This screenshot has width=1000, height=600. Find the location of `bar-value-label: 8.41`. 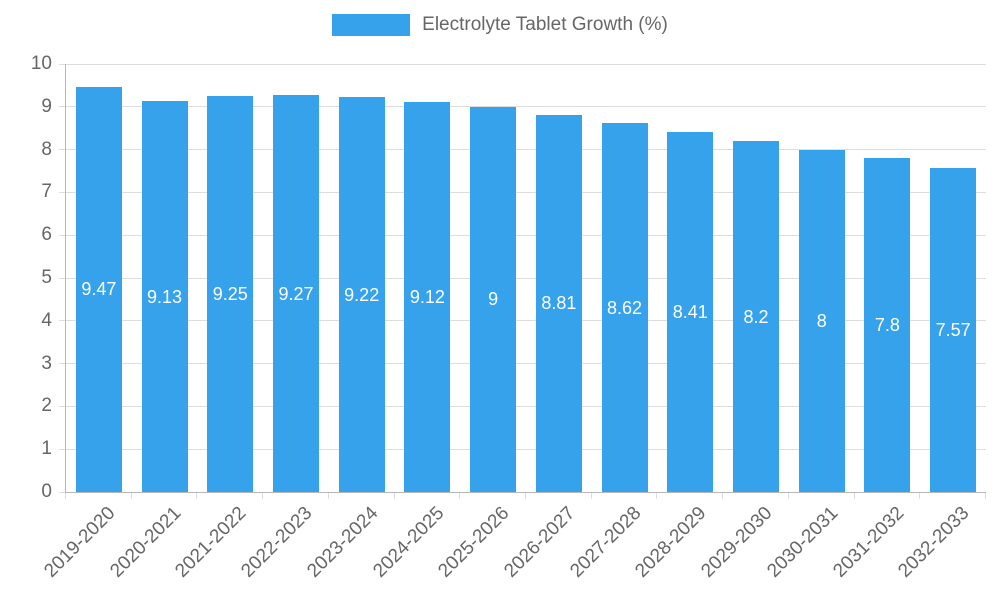

bar-value-label: 8.41 is located at coordinates (690, 312).